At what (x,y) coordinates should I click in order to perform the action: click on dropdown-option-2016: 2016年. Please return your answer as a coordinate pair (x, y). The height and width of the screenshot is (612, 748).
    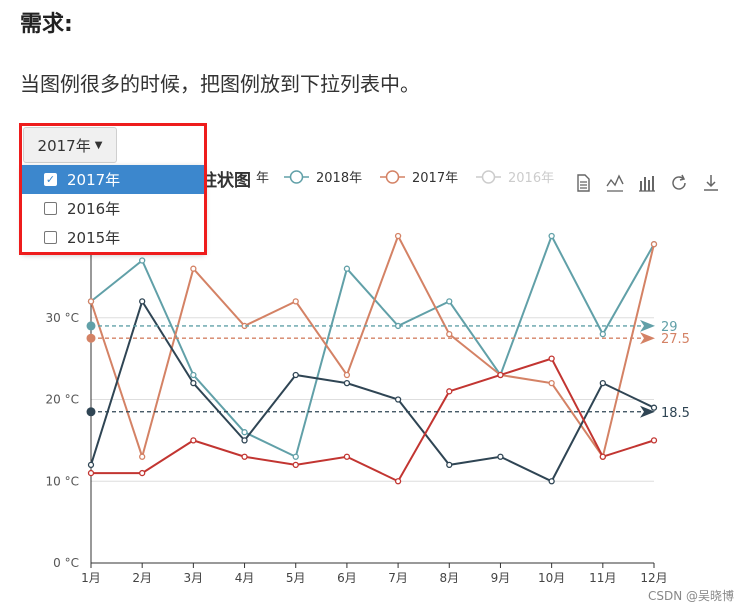
    Looking at the image, I should click on (113, 208).